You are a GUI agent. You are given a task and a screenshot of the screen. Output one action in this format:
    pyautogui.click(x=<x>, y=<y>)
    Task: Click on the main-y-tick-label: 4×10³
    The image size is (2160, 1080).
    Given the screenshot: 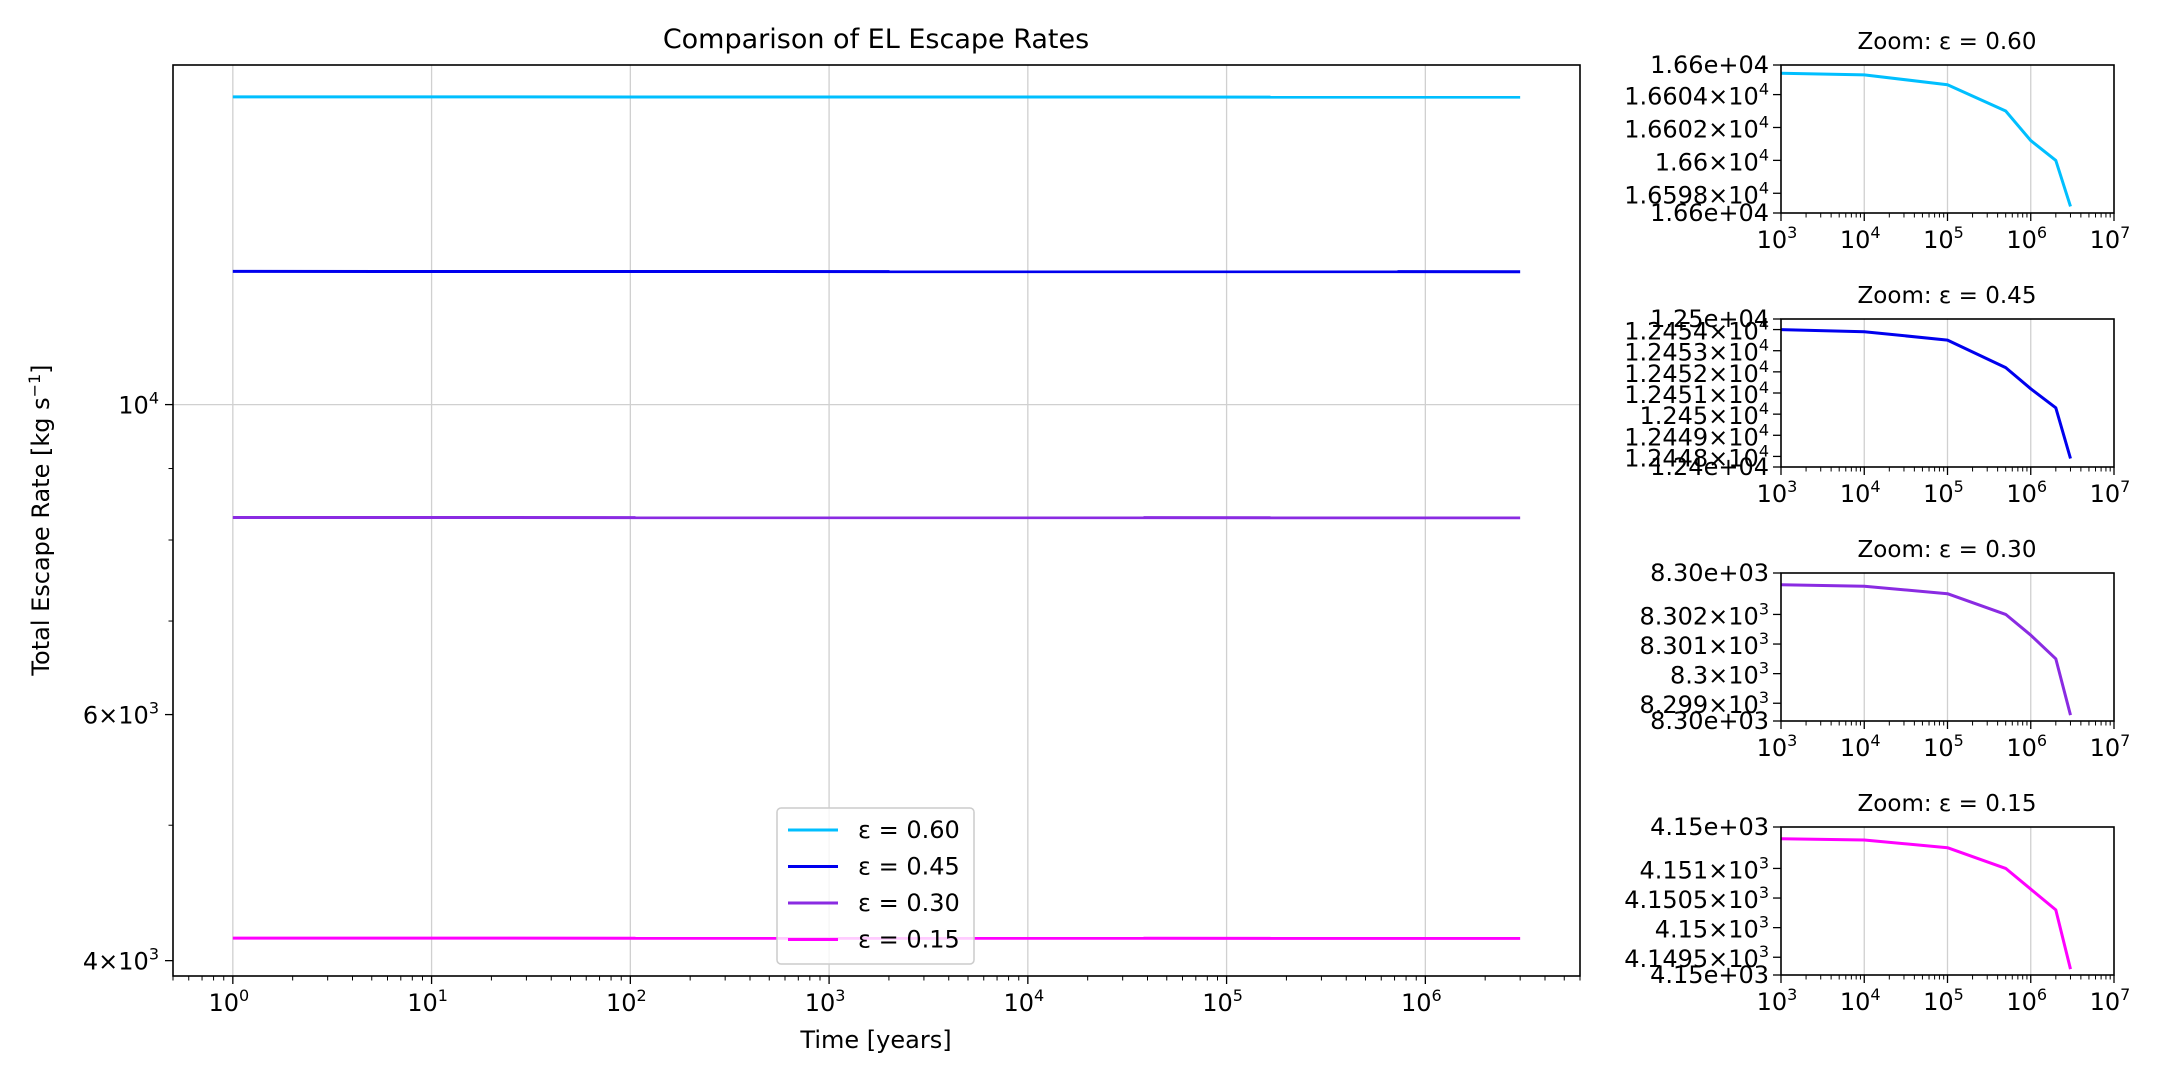 What is the action you would take?
    pyautogui.click(x=121, y=960)
    